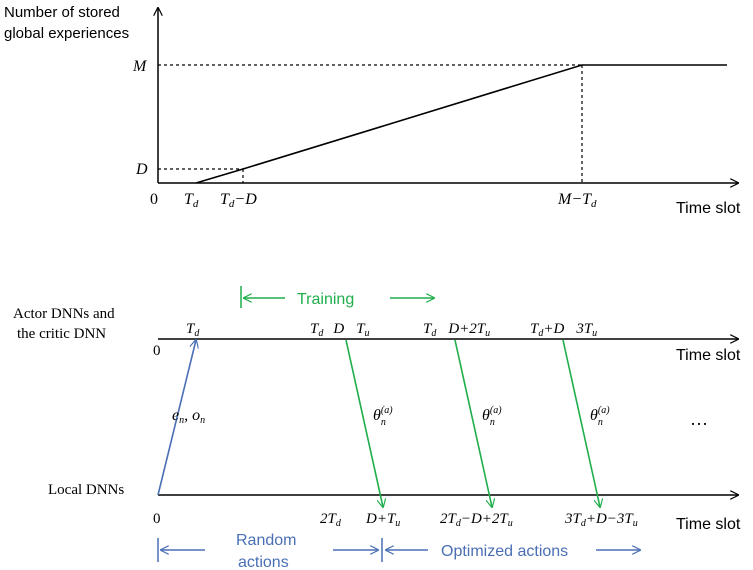 The image size is (753, 570). What do you see at coordinates (600, 416) in the screenshot?
I see `theta-label-3: θn(a)` at bounding box center [600, 416].